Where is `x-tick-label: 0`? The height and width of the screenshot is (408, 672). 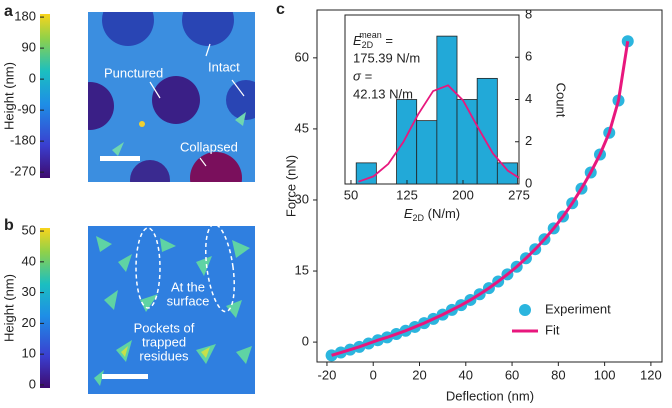 x-tick-label: 0 is located at coordinates (373, 374).